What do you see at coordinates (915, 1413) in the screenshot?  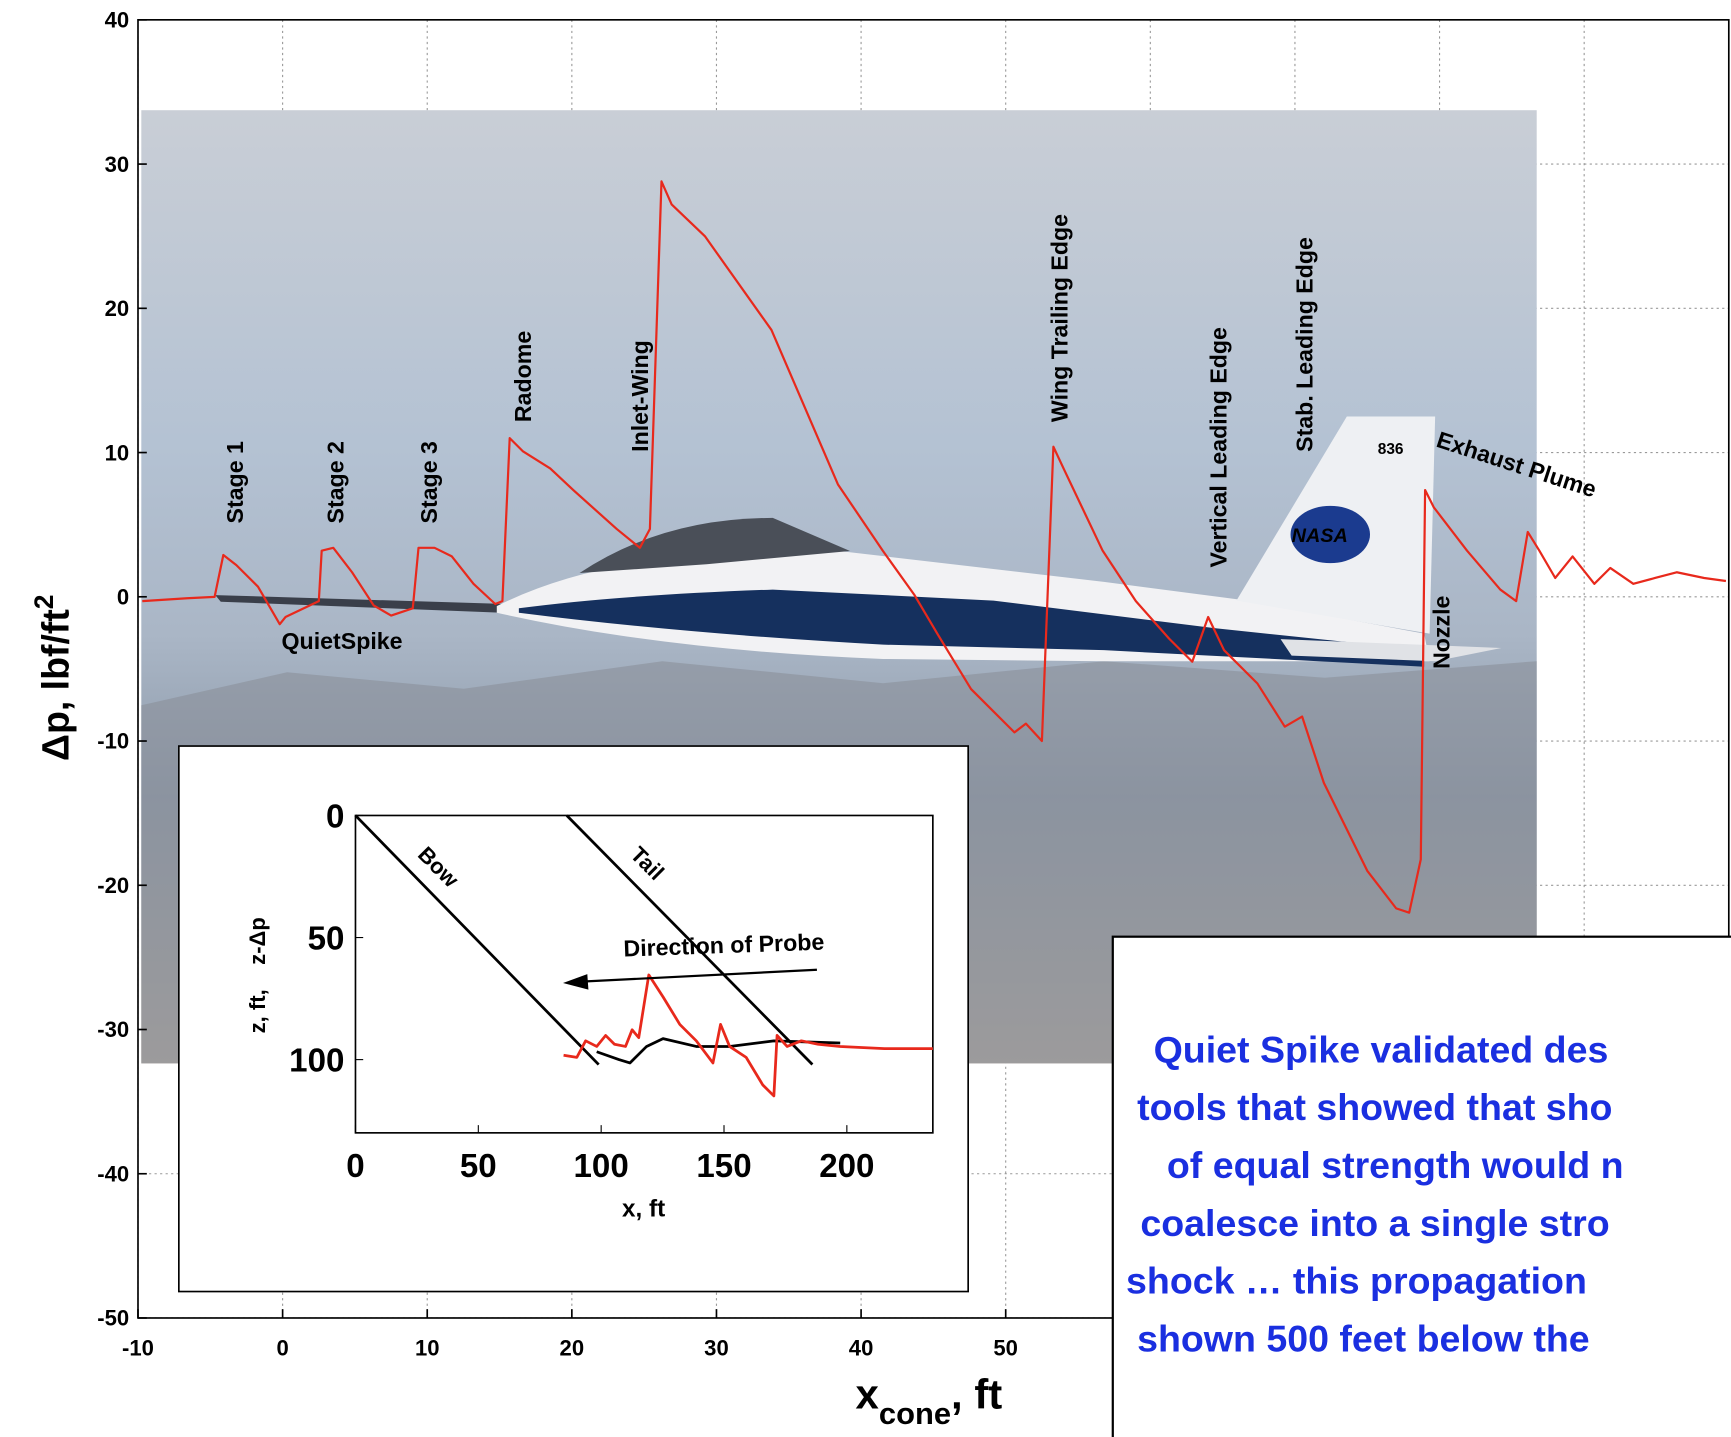 I see `x-axis-label-part: cone` at bounding box center [915, 1413].